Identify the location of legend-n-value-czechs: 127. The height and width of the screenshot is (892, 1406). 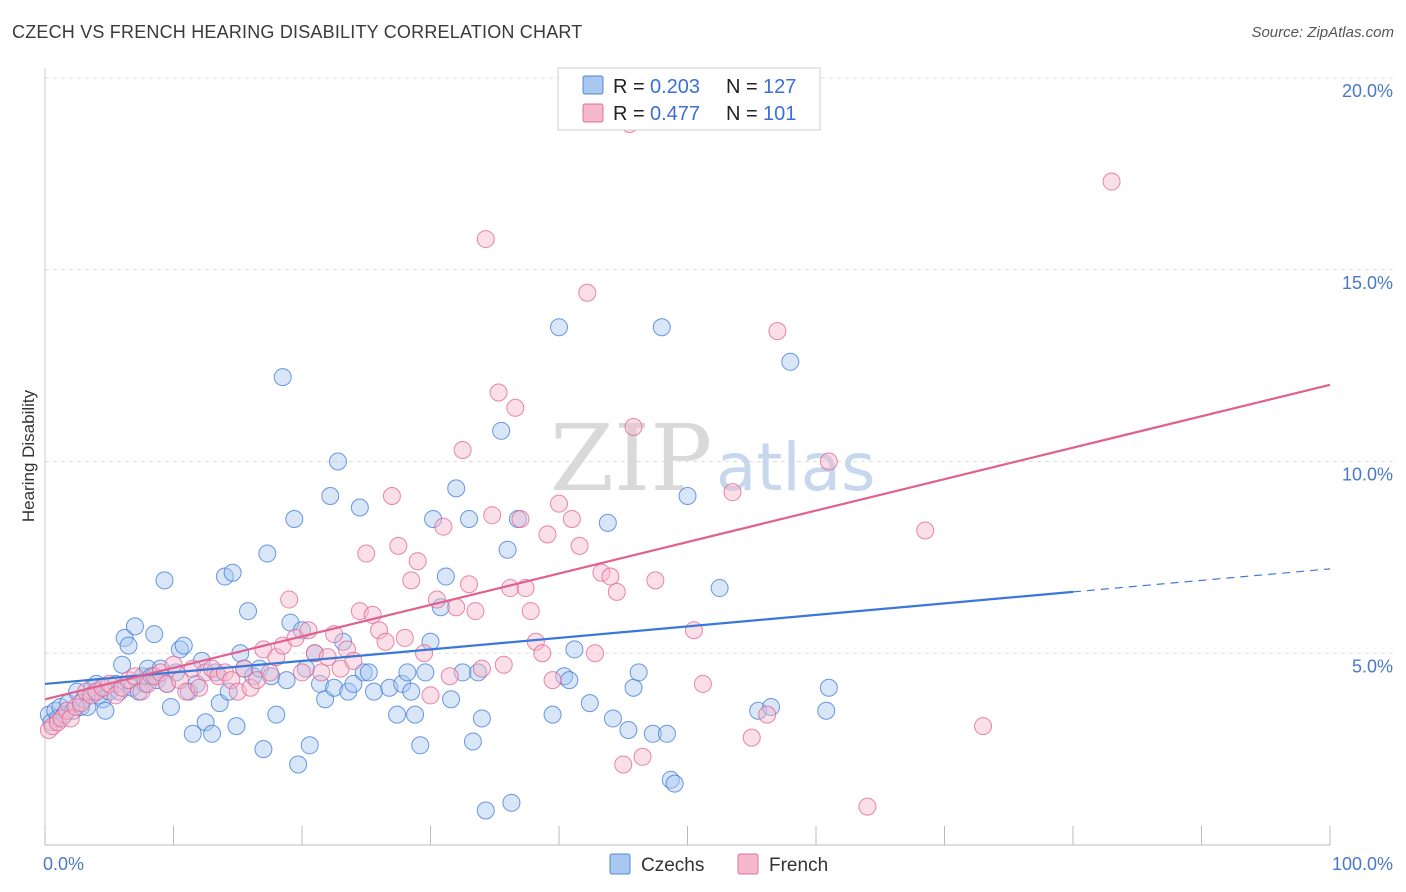
(779, 87).